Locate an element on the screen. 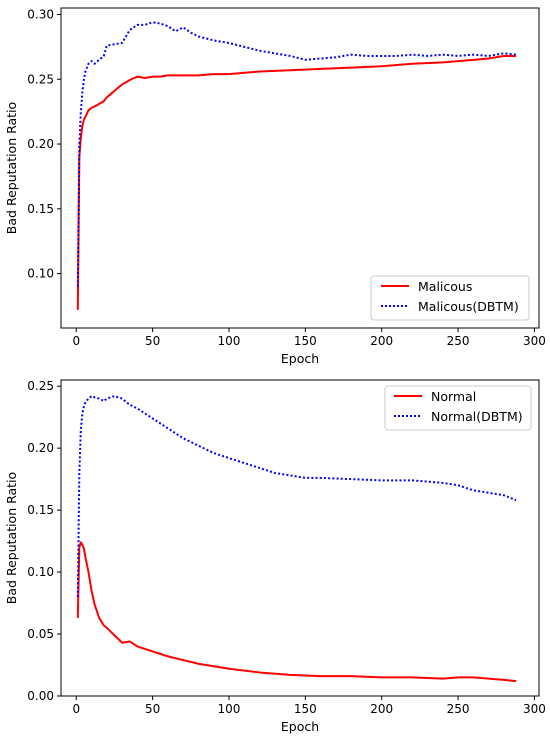 This screenshot has height=744, width=550. legend-box is located at coordinates (450, 298).